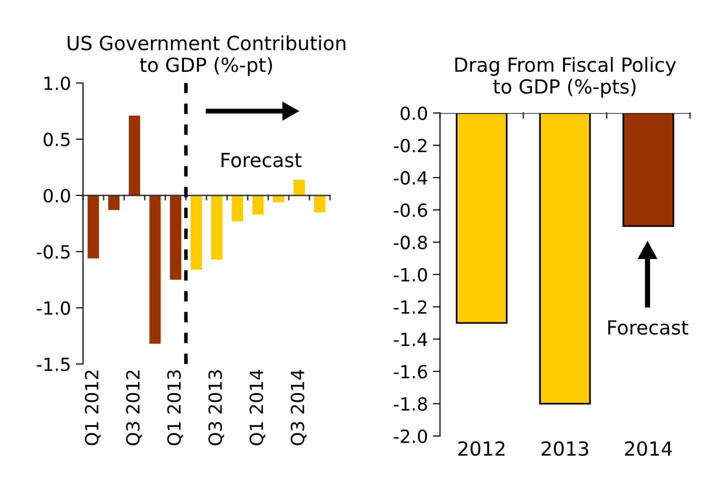 The height and width of the screenshot is (478, 718). I want to click on x-tick-label: Q3 2014, so click(298, 408).